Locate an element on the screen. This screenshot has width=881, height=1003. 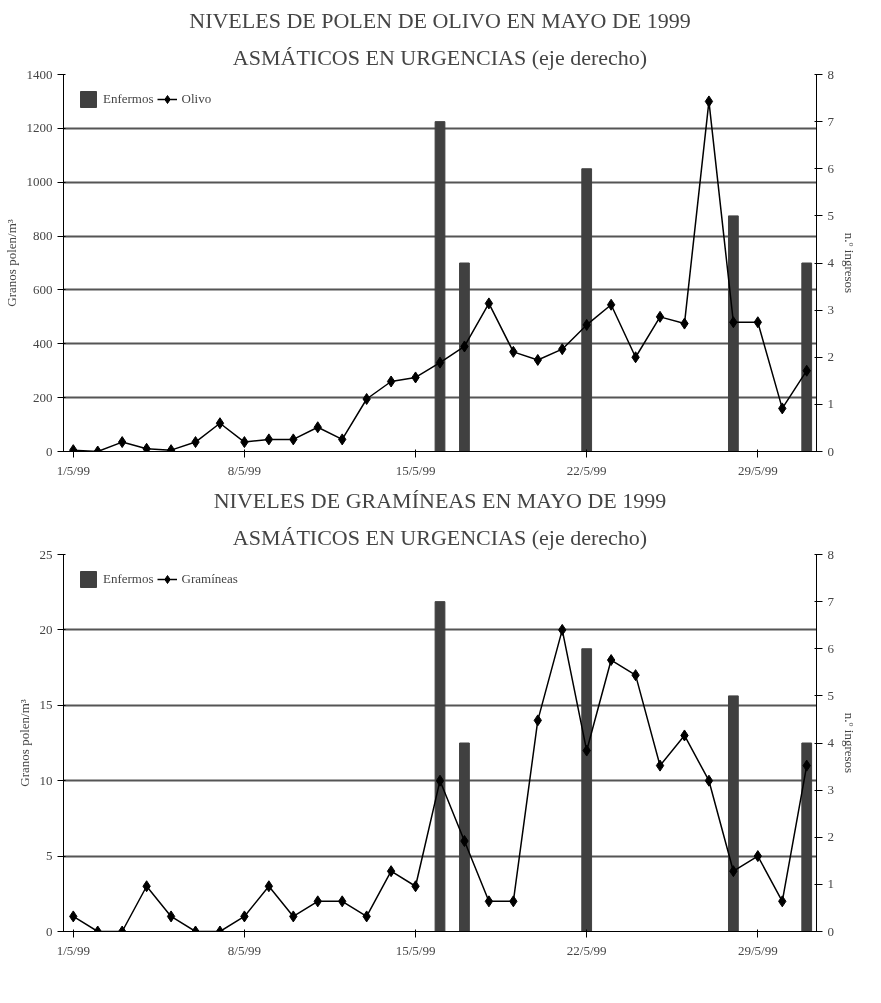
y-tick-label: 25 is located at coordinates (46, 554).